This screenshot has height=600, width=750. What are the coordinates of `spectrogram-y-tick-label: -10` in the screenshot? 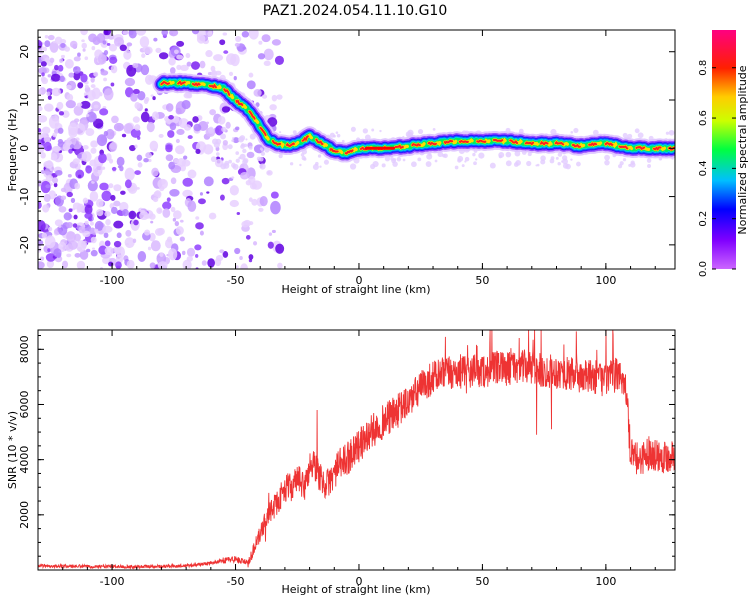 It's located at (24, 197).